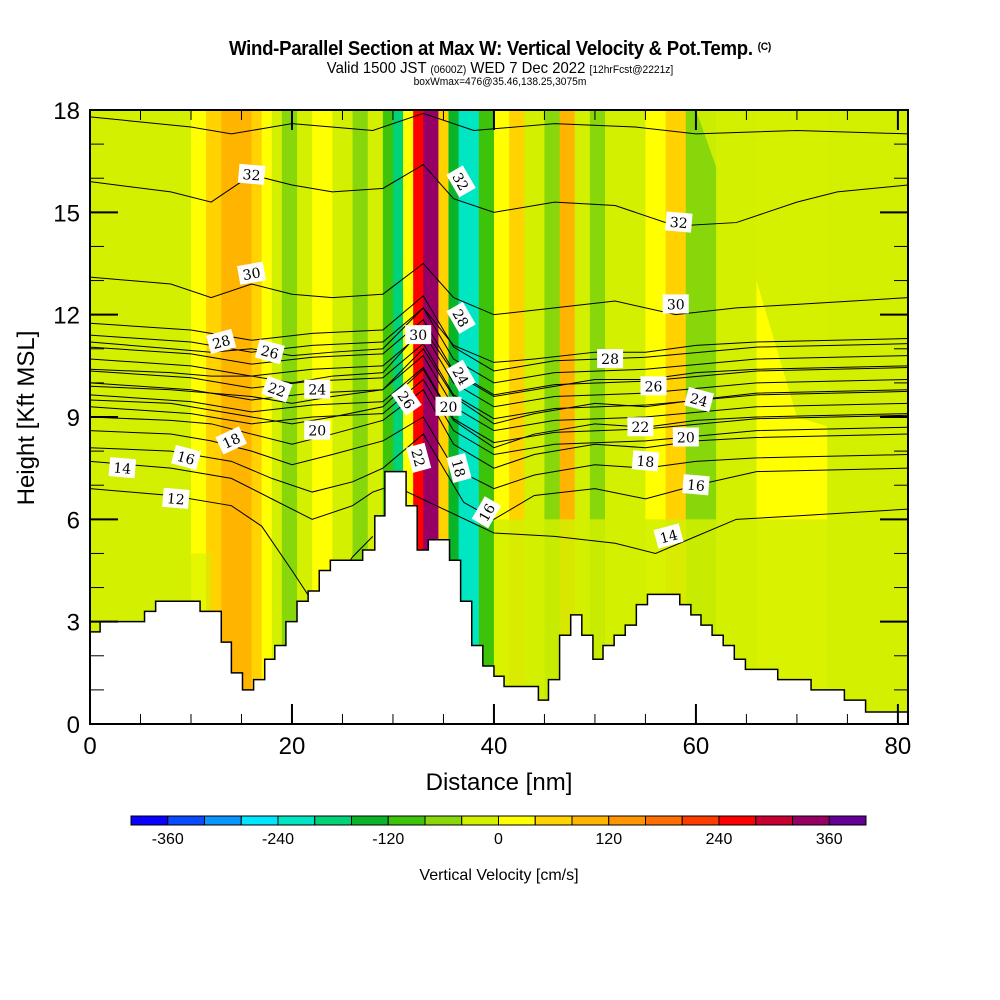 The width and height of the screenshot is (1000, 1000). I want to click on y-tick-label: 0, so click(73, 725).